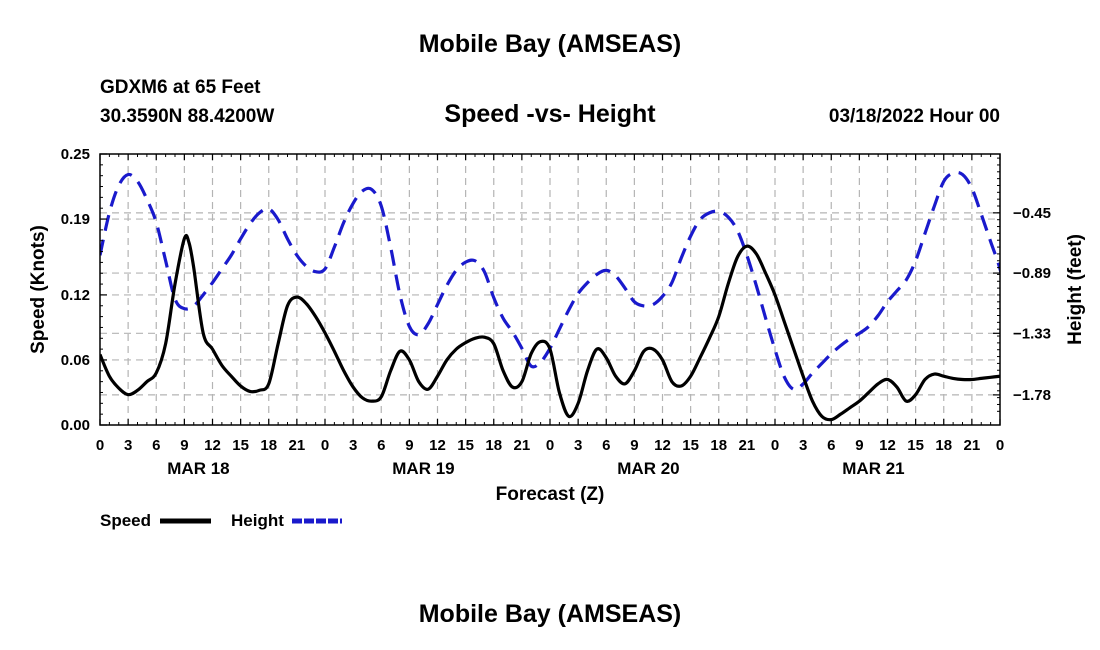 The width and height of the screenshot is (1100, 650). What do you see at coordinates (180, 87) in the screenshot?
I see `station-label: GDXM6 at 65 Feet` at bounding box center [180, 87].